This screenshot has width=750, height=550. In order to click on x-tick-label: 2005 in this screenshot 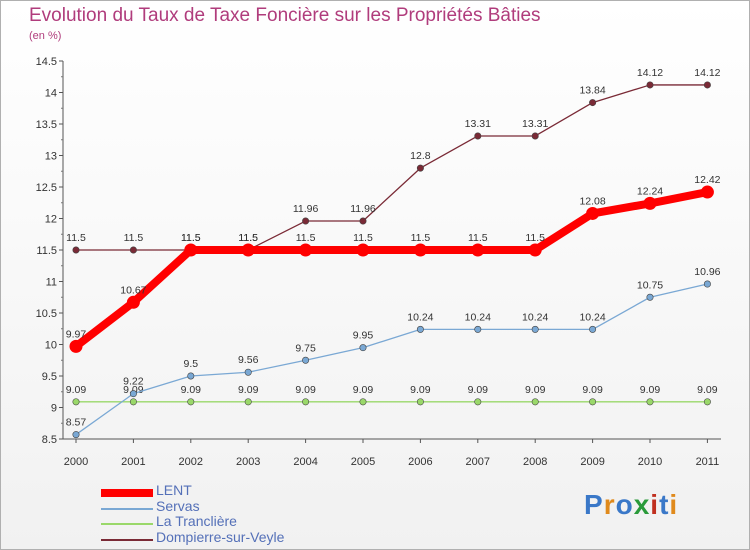, I will do `click(363, 462)`.